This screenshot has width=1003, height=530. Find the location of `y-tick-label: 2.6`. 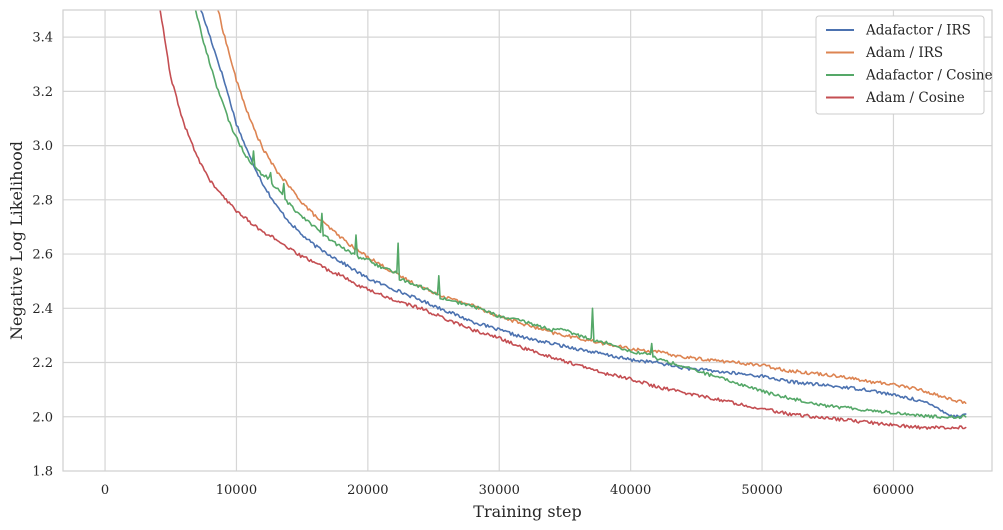

y-tick-label: 2.6 is located at coordinates (42, 255).